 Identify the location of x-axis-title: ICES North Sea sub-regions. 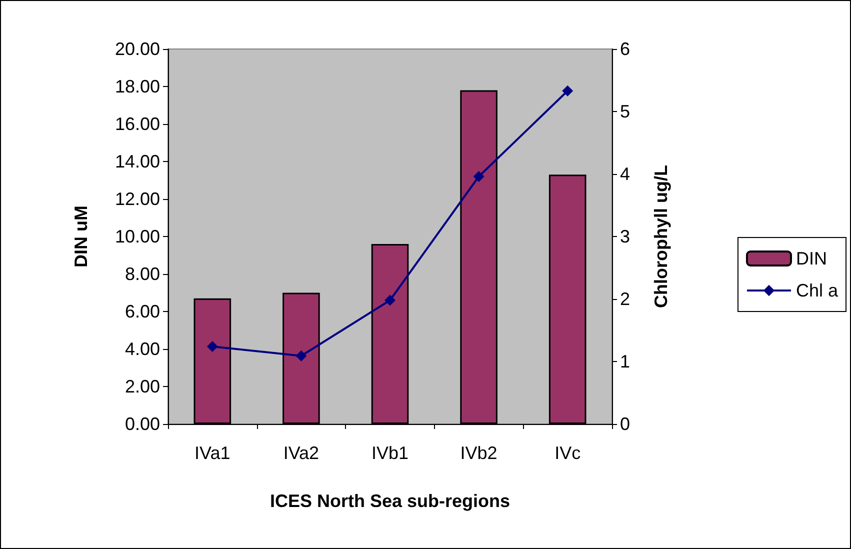
(390, 501).